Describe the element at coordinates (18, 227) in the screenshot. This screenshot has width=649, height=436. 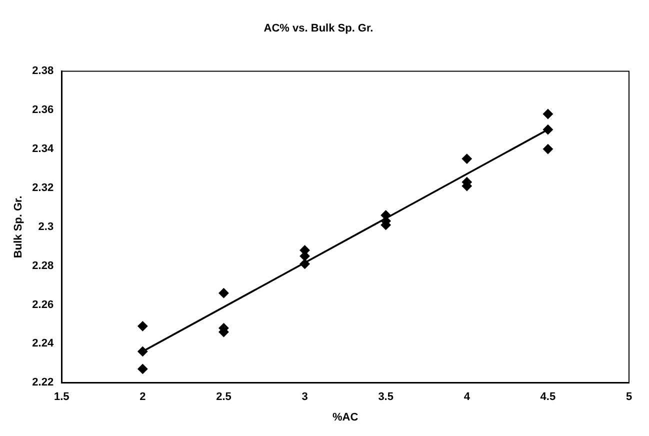
I see `y-axis-title: Bulk Sp. Gr.` at that location.